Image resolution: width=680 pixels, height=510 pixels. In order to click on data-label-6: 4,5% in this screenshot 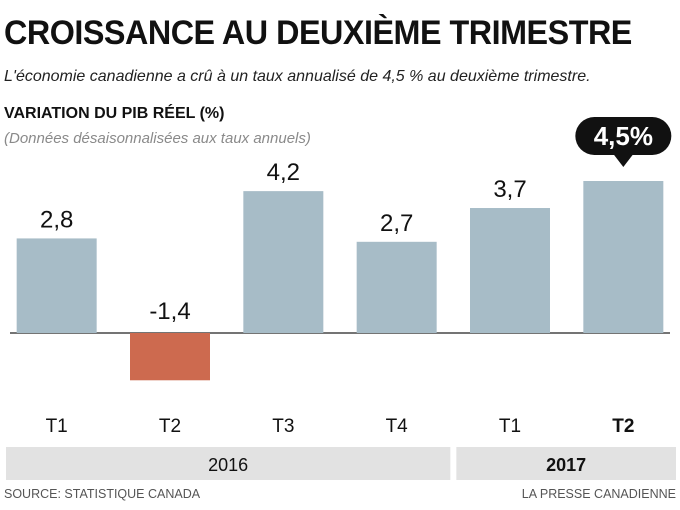, I will do `click(623, 136)`.